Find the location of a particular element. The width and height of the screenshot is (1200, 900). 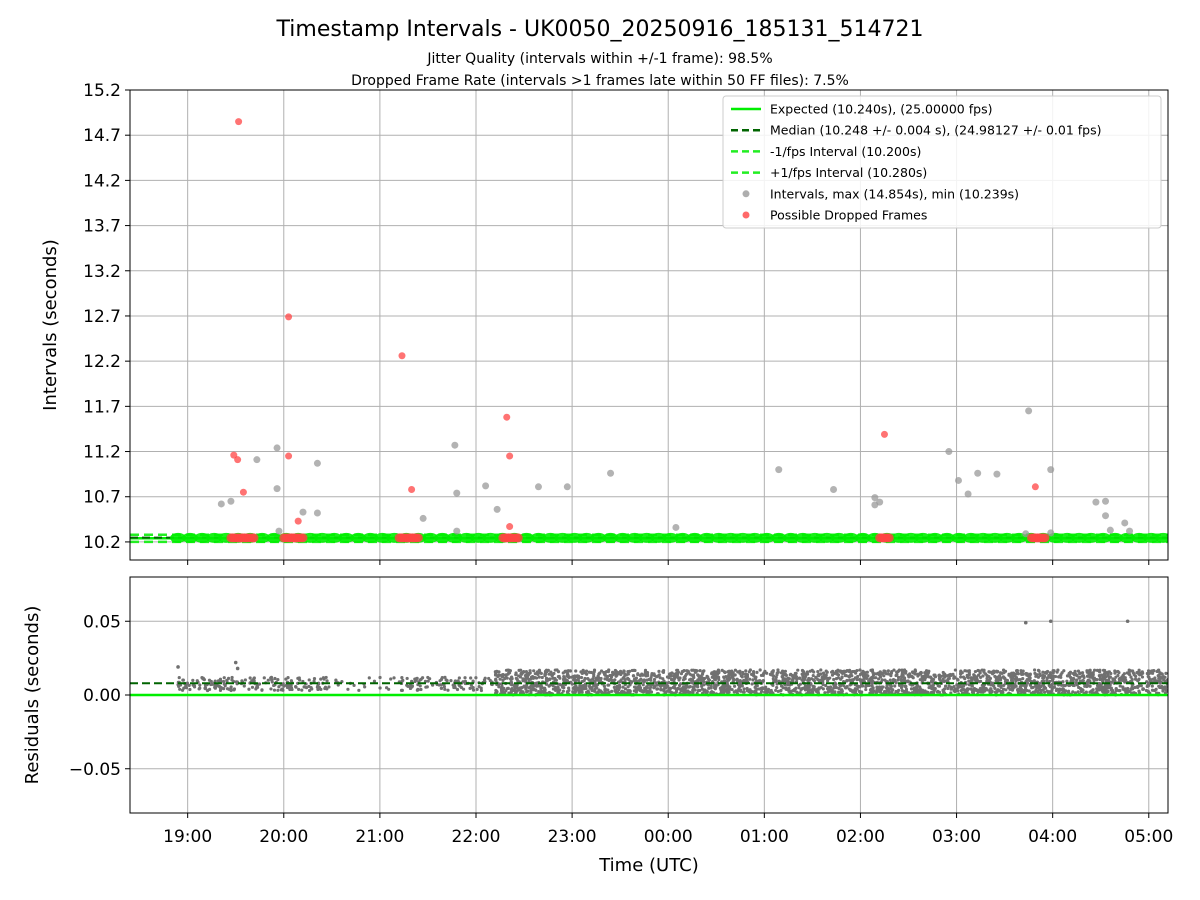

residuals-x-tick-label: 05:00 is located at coordinates (1148, 837).